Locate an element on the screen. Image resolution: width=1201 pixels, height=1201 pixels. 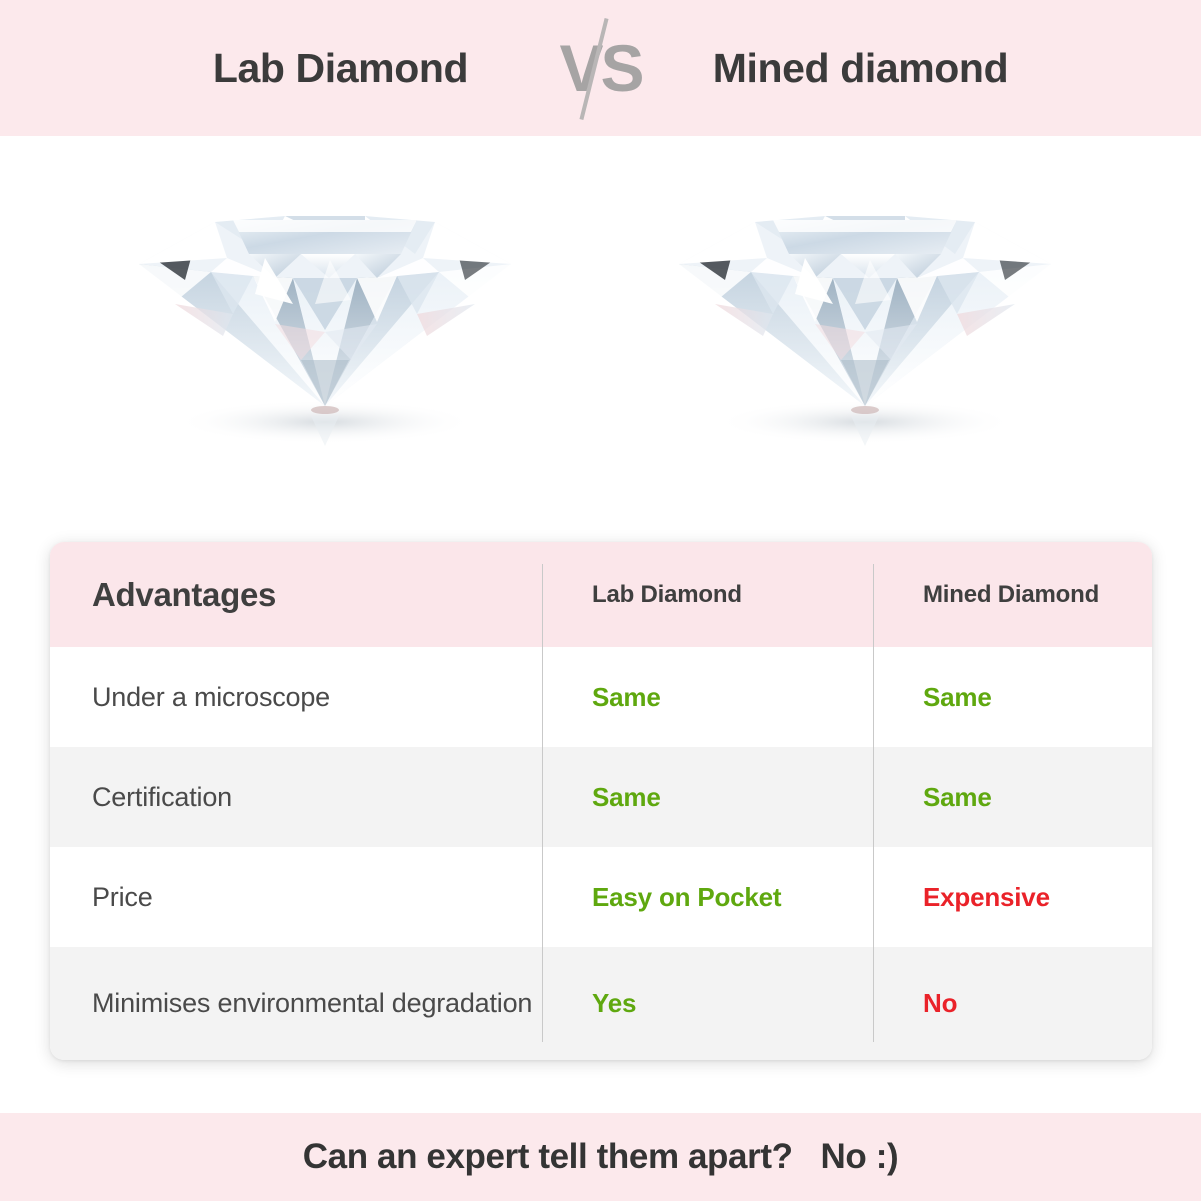
footer-bar: Can an expert tell them apart? No :) is located at coordinates (600, 1157).